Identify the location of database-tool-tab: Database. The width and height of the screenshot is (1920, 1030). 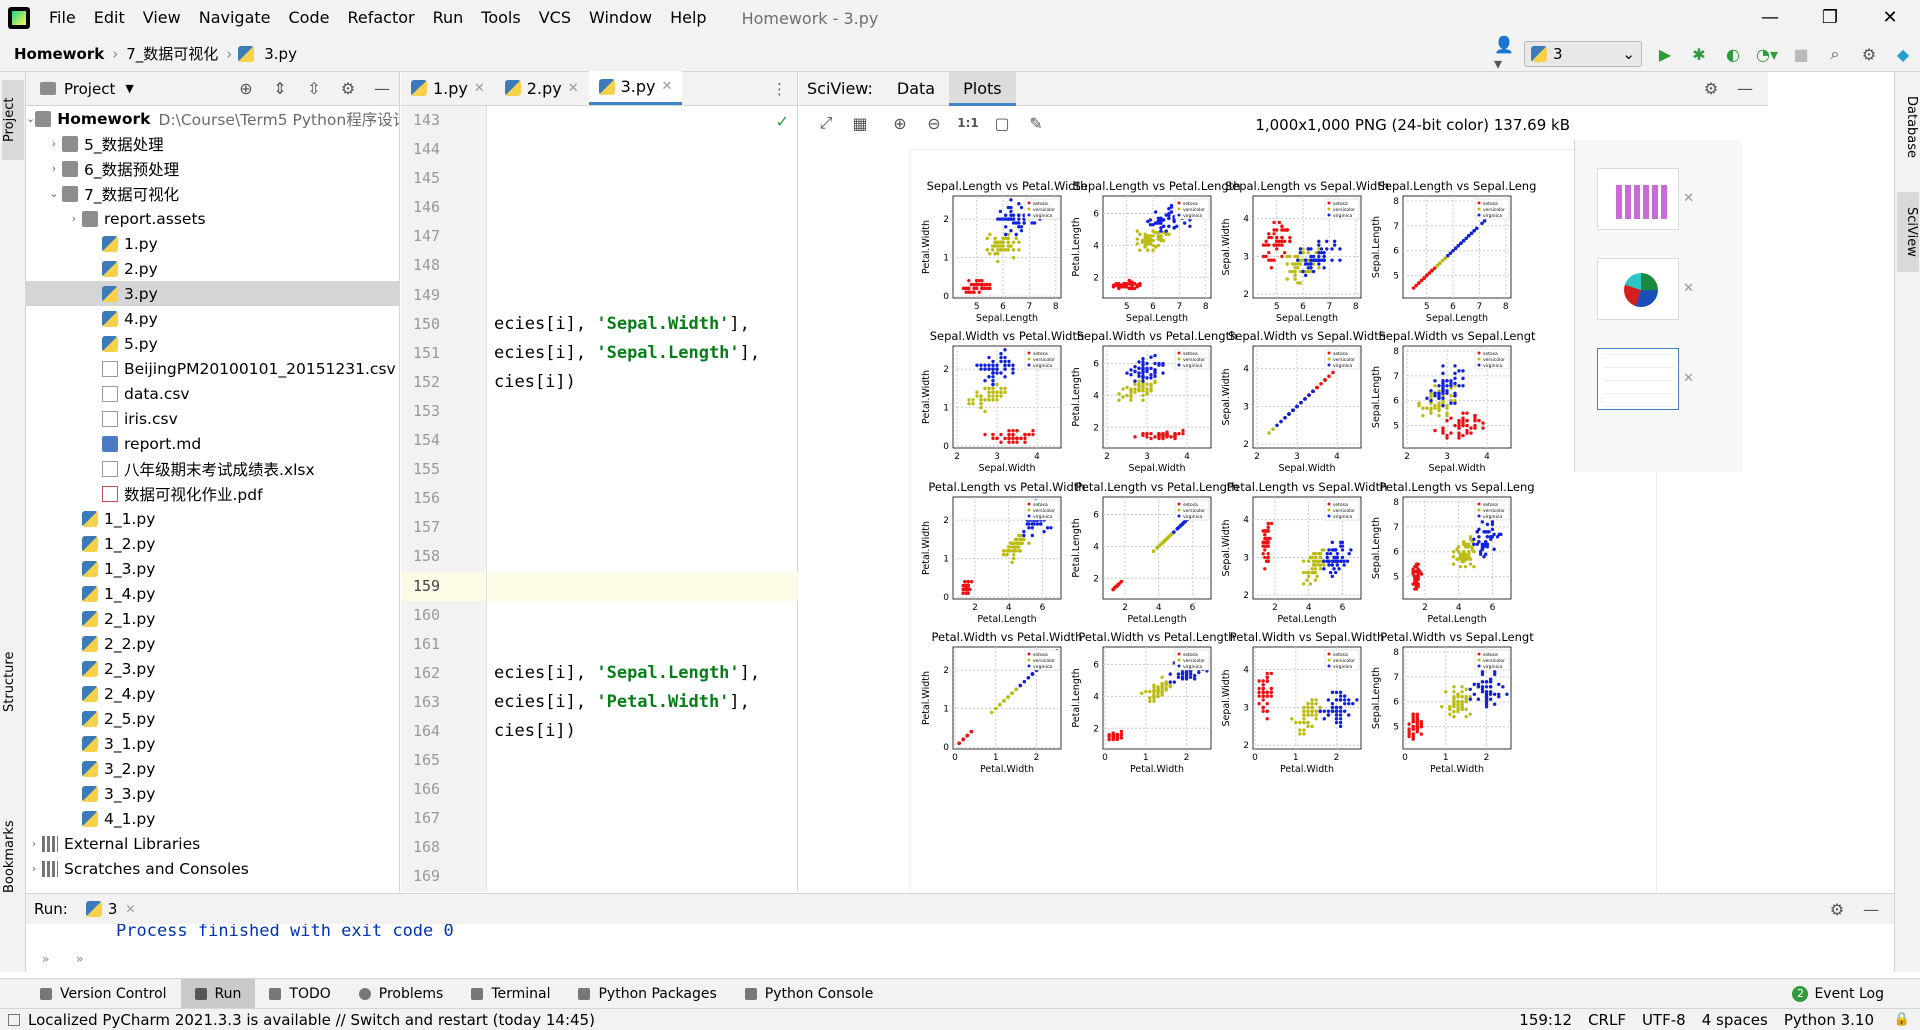
(1911, 127).